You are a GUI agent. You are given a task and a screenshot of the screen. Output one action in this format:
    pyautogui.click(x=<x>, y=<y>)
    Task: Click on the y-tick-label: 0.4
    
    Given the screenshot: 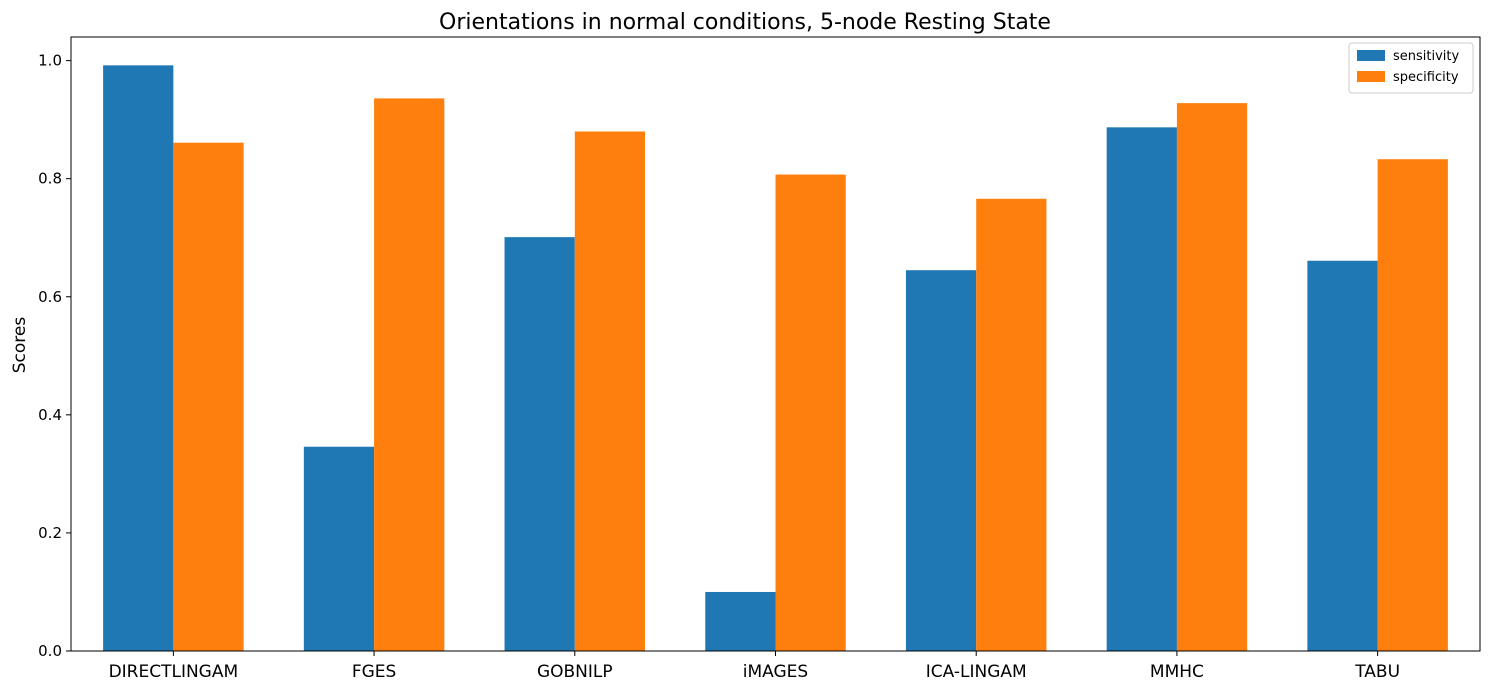 What is the action you would take?
    pyautogui.click(x=50, y=415)
    